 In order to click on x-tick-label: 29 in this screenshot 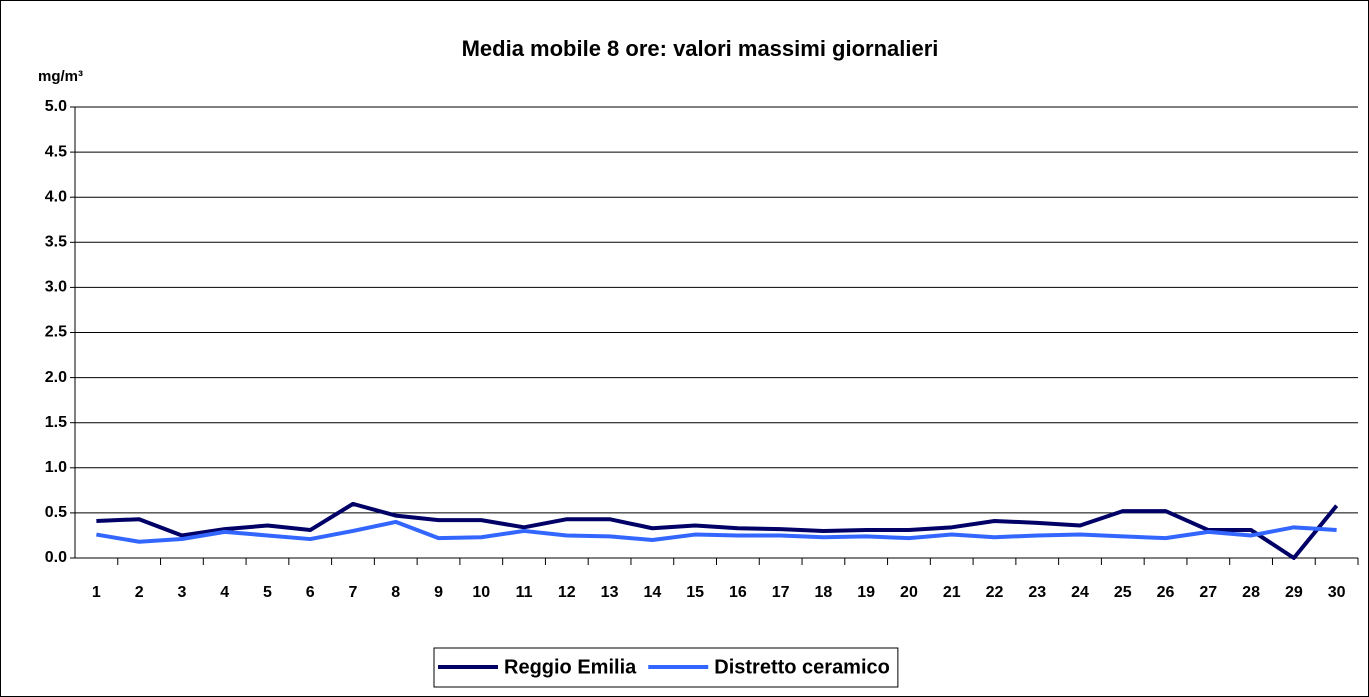, I will do `click(1294, 592)`.